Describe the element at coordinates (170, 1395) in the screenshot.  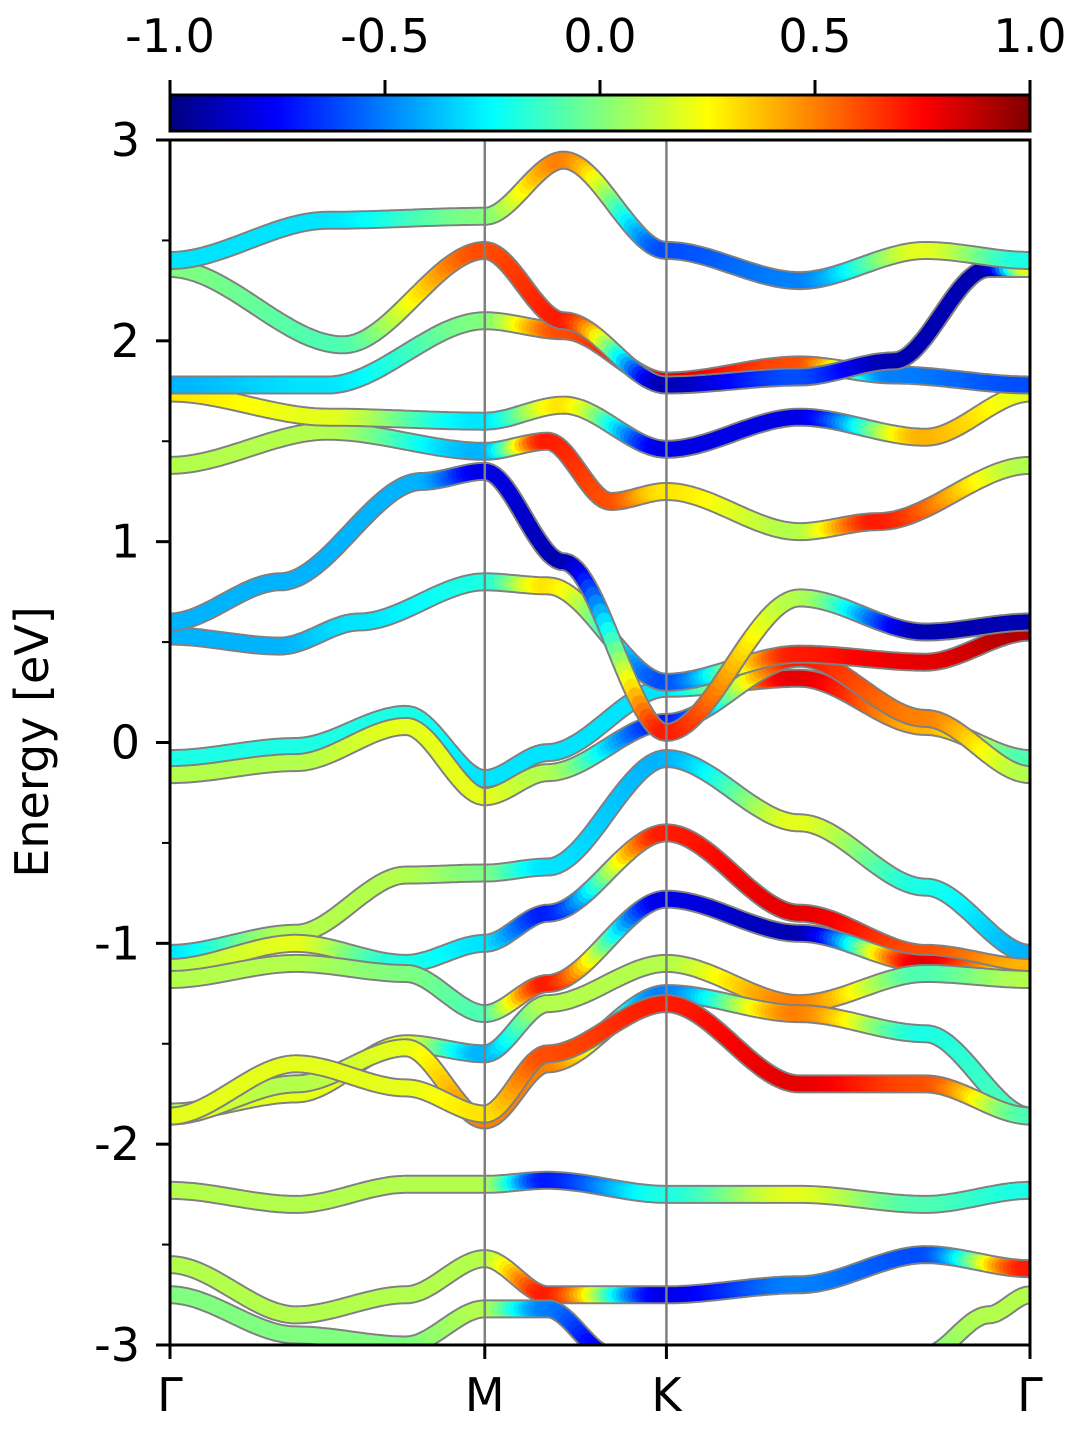
I see `x-tick-label-0: Γ` at that location.